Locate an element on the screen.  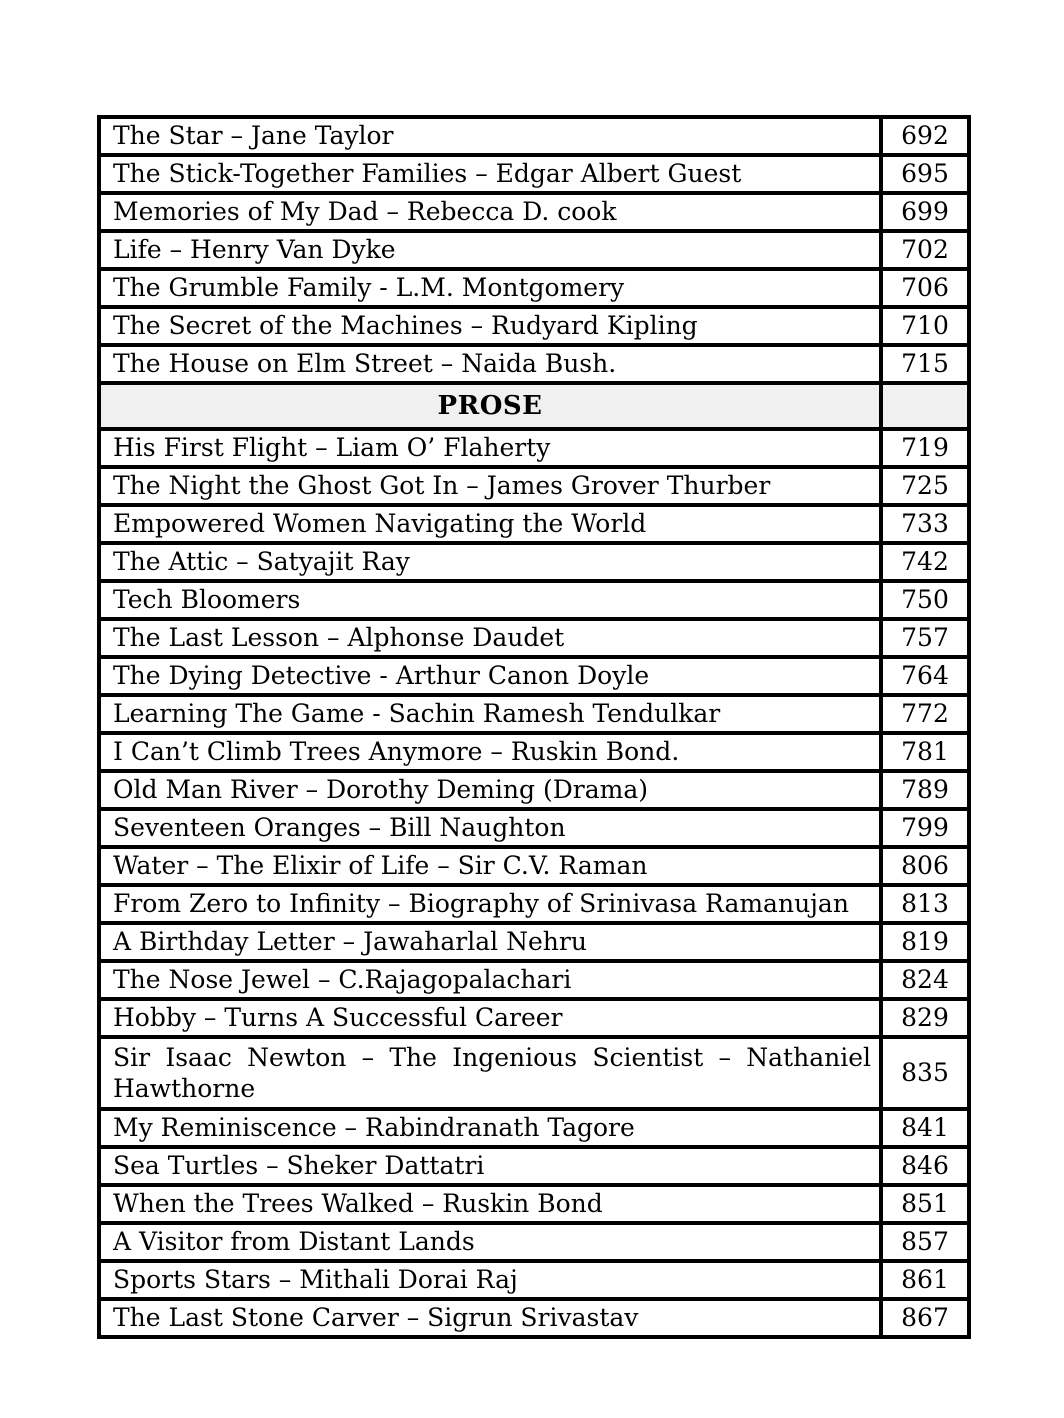
toc-page-number-cell: 835 is located at coordinates (925, 1073).